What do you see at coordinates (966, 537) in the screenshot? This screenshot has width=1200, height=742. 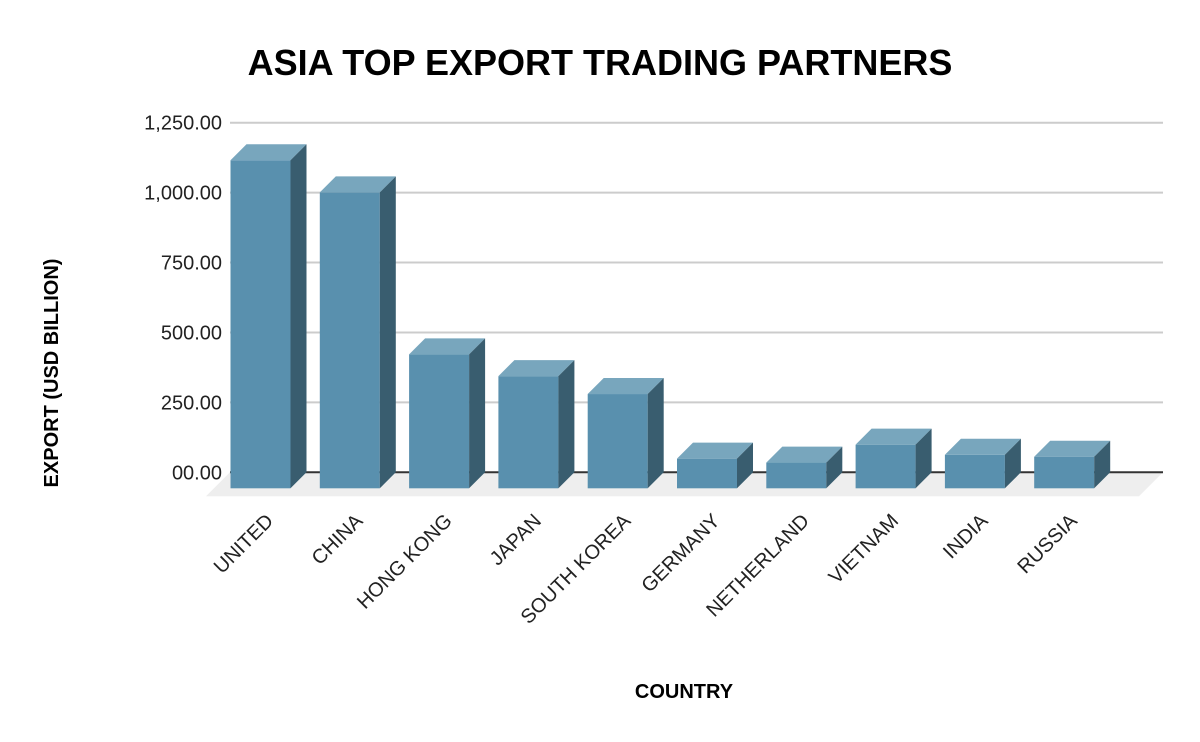 I see `x-tick-label: INDIA` at bounding box center [966, 537].